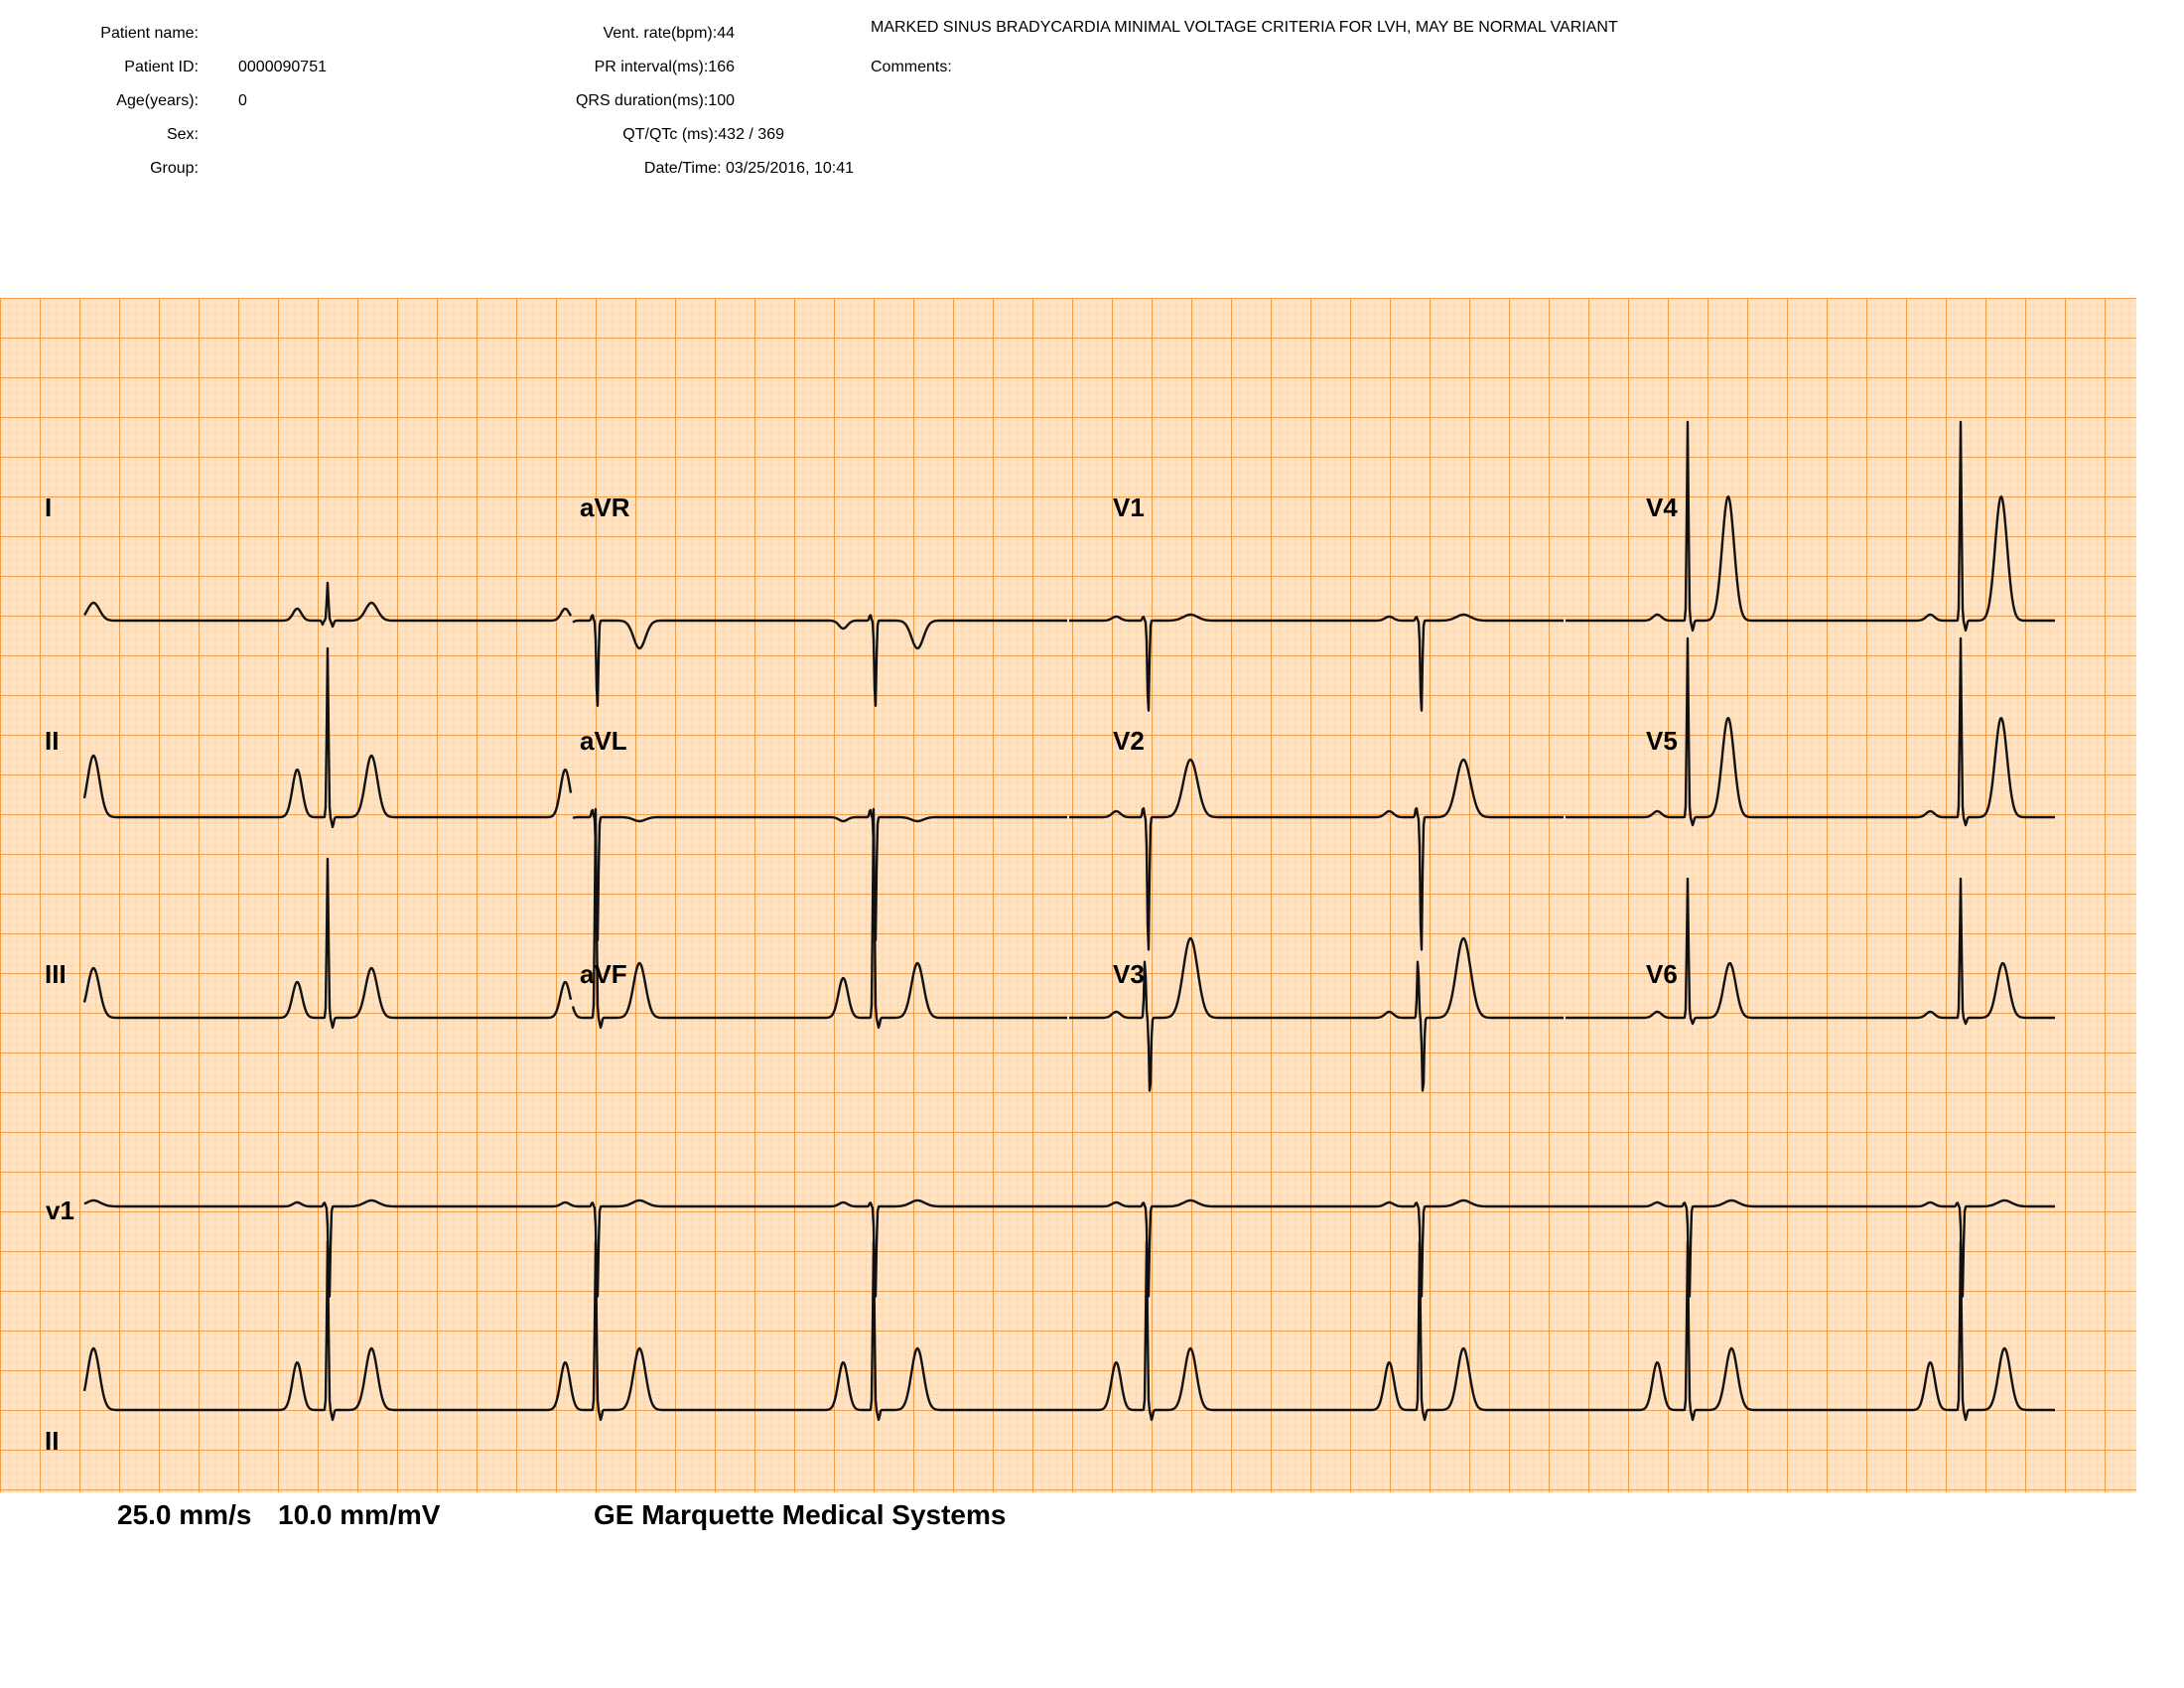 Image resolution: width=2184 pixels, height=1688 pixels. Describe the element at coordinates (703, 134) in the screenshot. I see `qt-qtc: QT/QTc (ms):432 / 369` at that location.